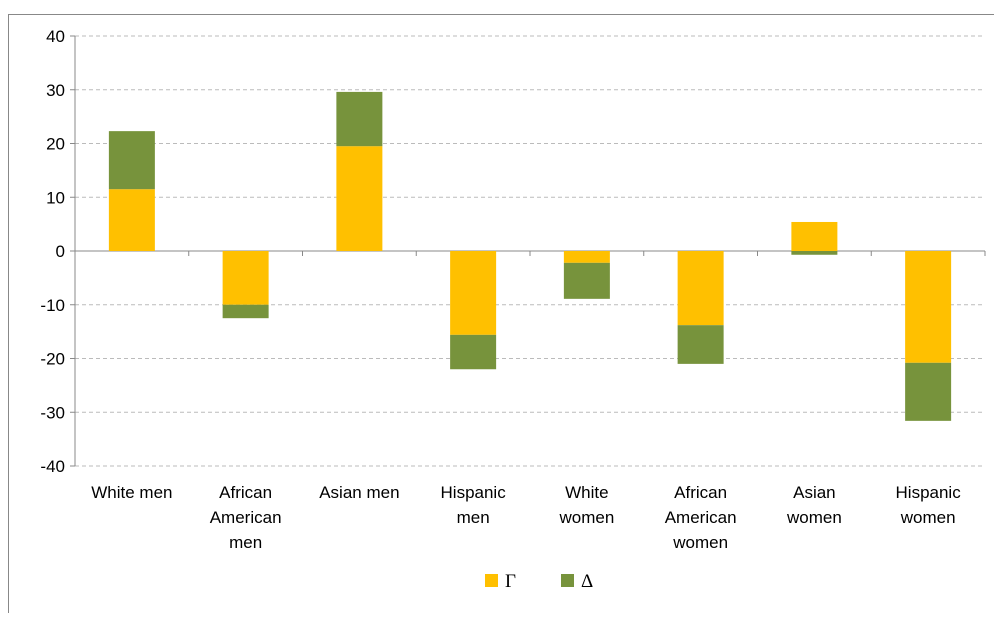 The image size is (994, 618). What do you see at coordinates (55, 36) in the screenshot?
I see `y-tick-label: 40` at bounding box center [55, 36].